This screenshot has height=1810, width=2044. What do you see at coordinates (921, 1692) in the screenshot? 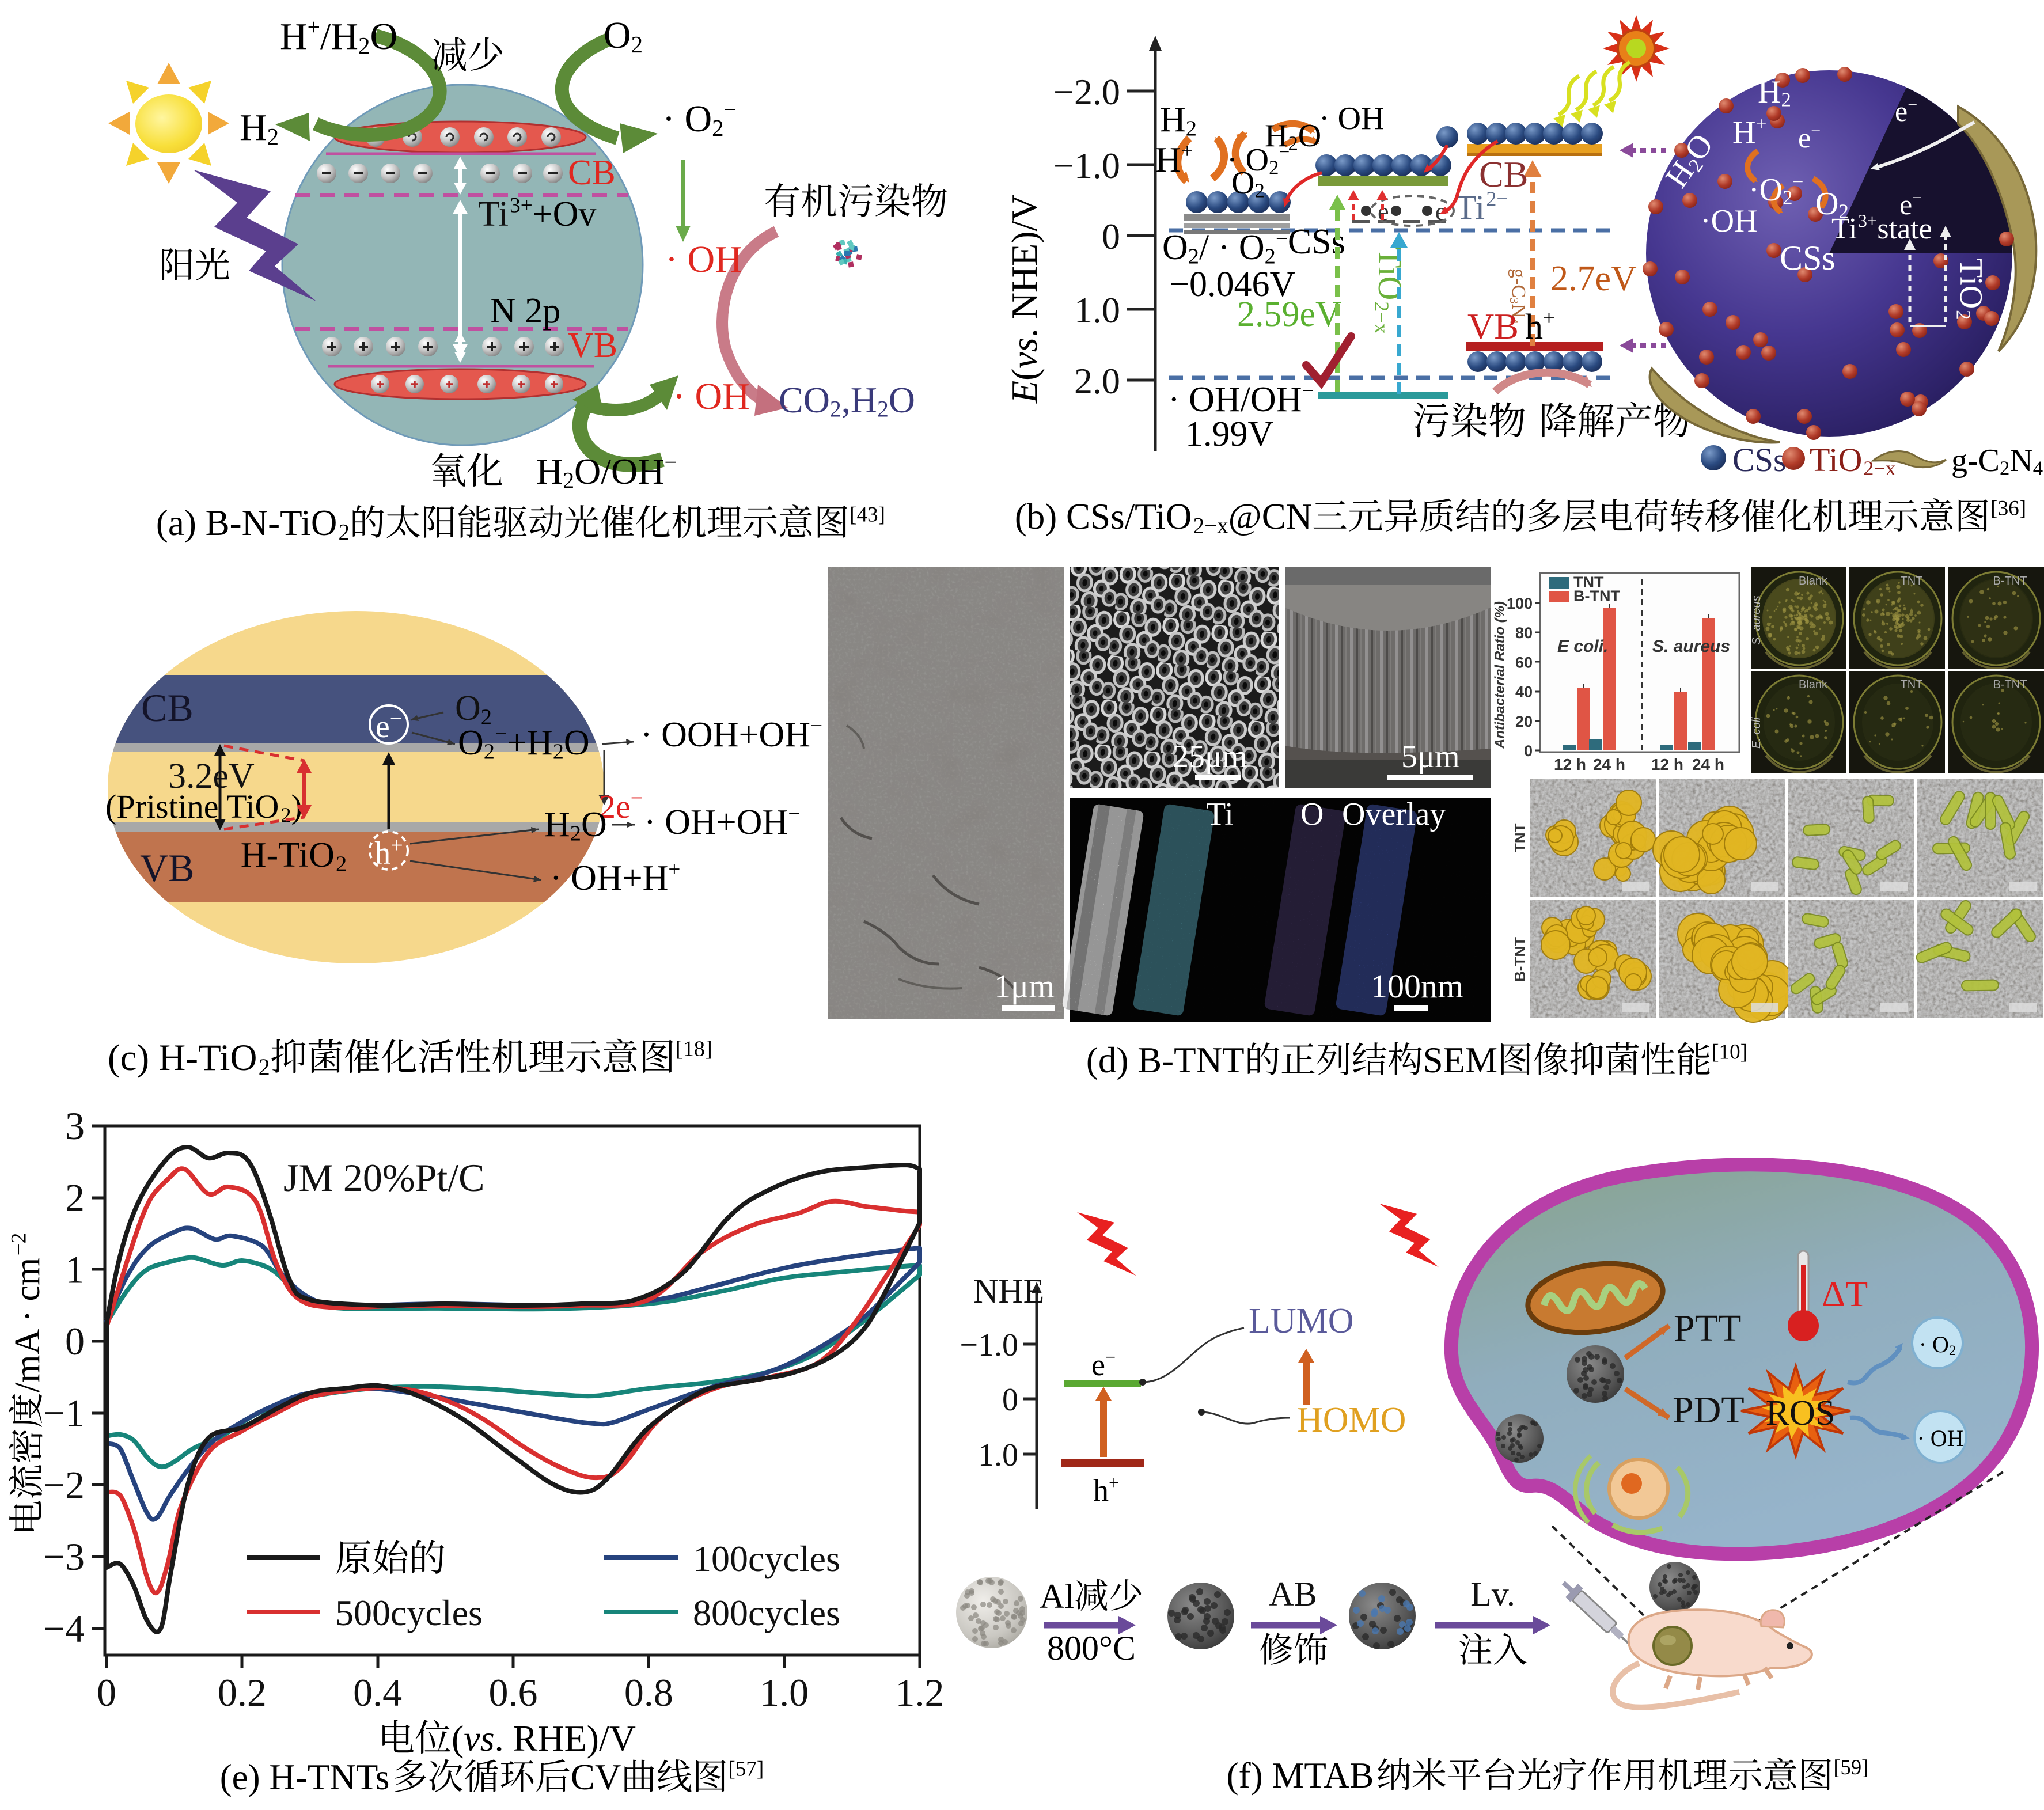
I see `svg-text: 1.2` at bounding box center [921, 1692].